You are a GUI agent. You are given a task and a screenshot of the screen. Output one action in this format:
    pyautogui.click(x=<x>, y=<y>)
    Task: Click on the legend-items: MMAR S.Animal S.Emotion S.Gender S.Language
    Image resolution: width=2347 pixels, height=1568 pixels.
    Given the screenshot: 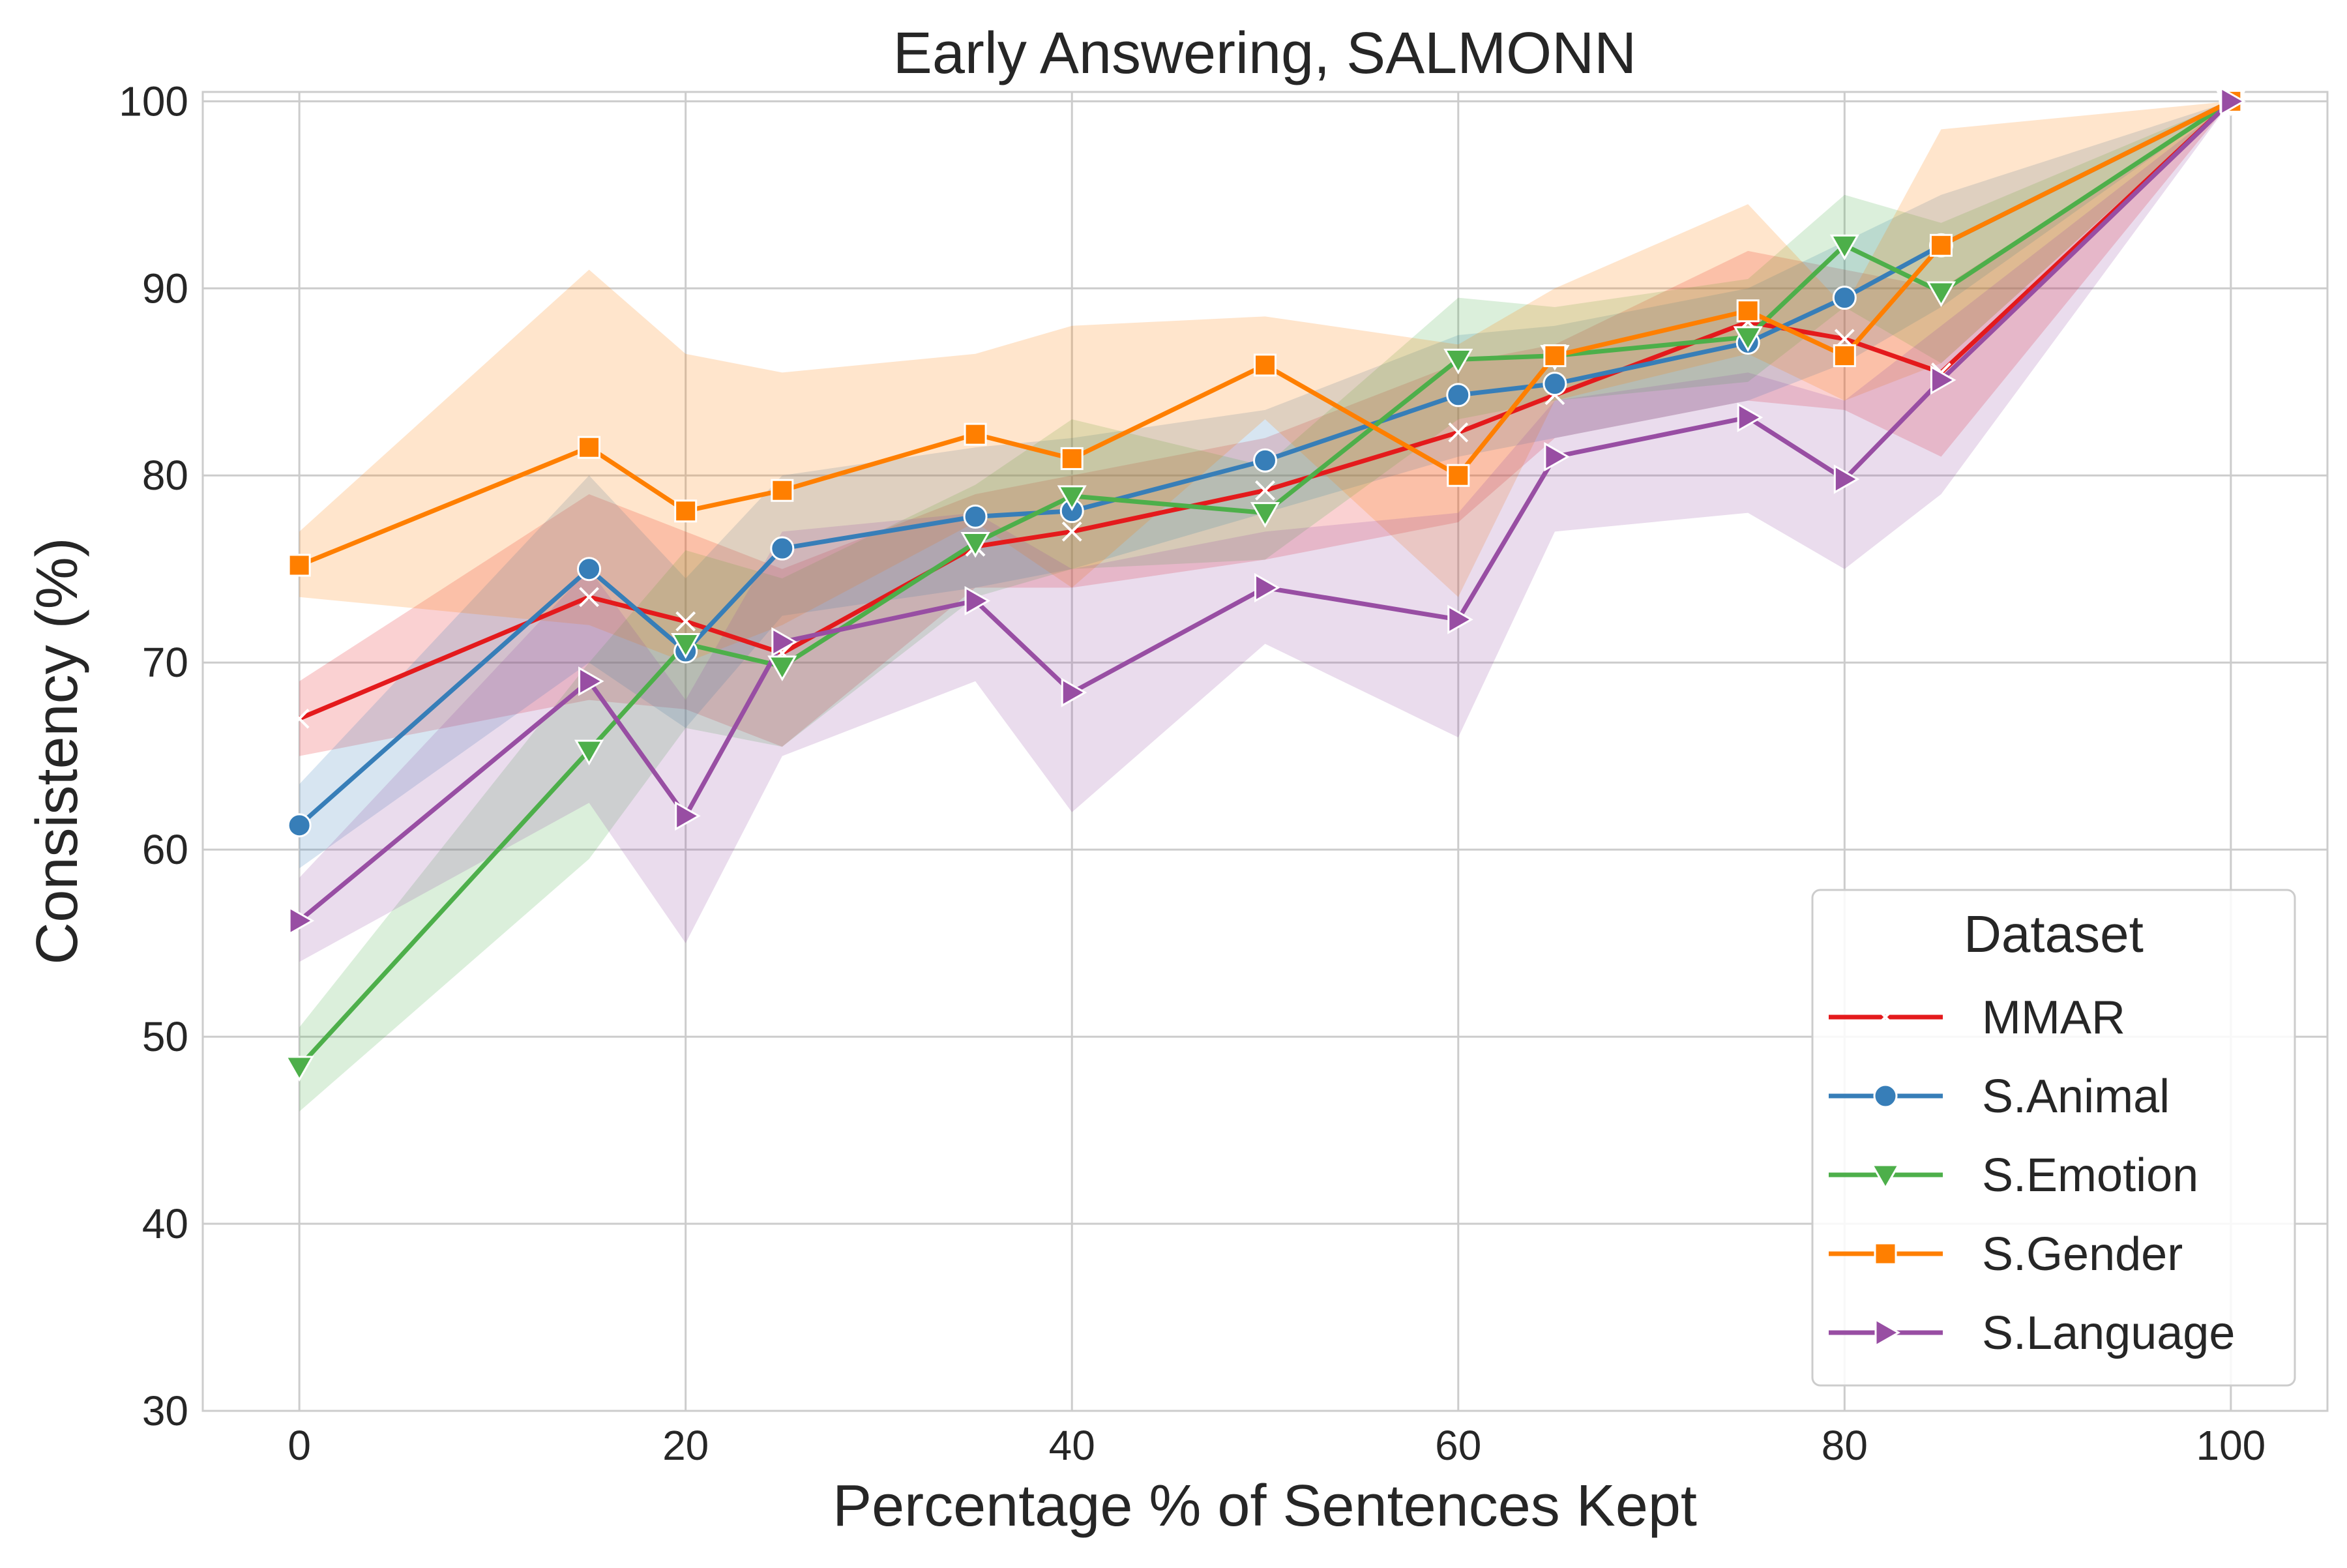 What is the action you would take?
    pyautogui.click(x=2032, y=1176)
    